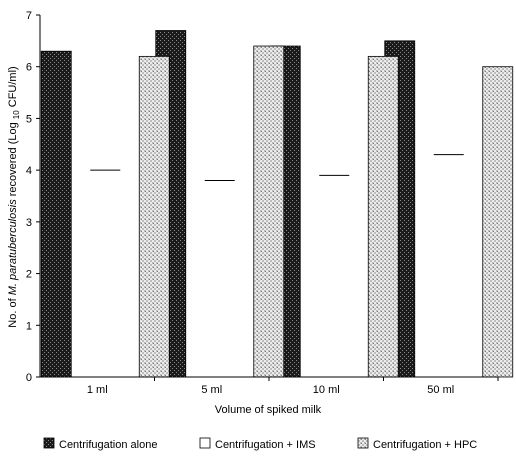  What do you see at coordinates (265, 445) in the screenshot?
I see `legend-label: Centrifugation + IMS` at bounding box center [265, 445].